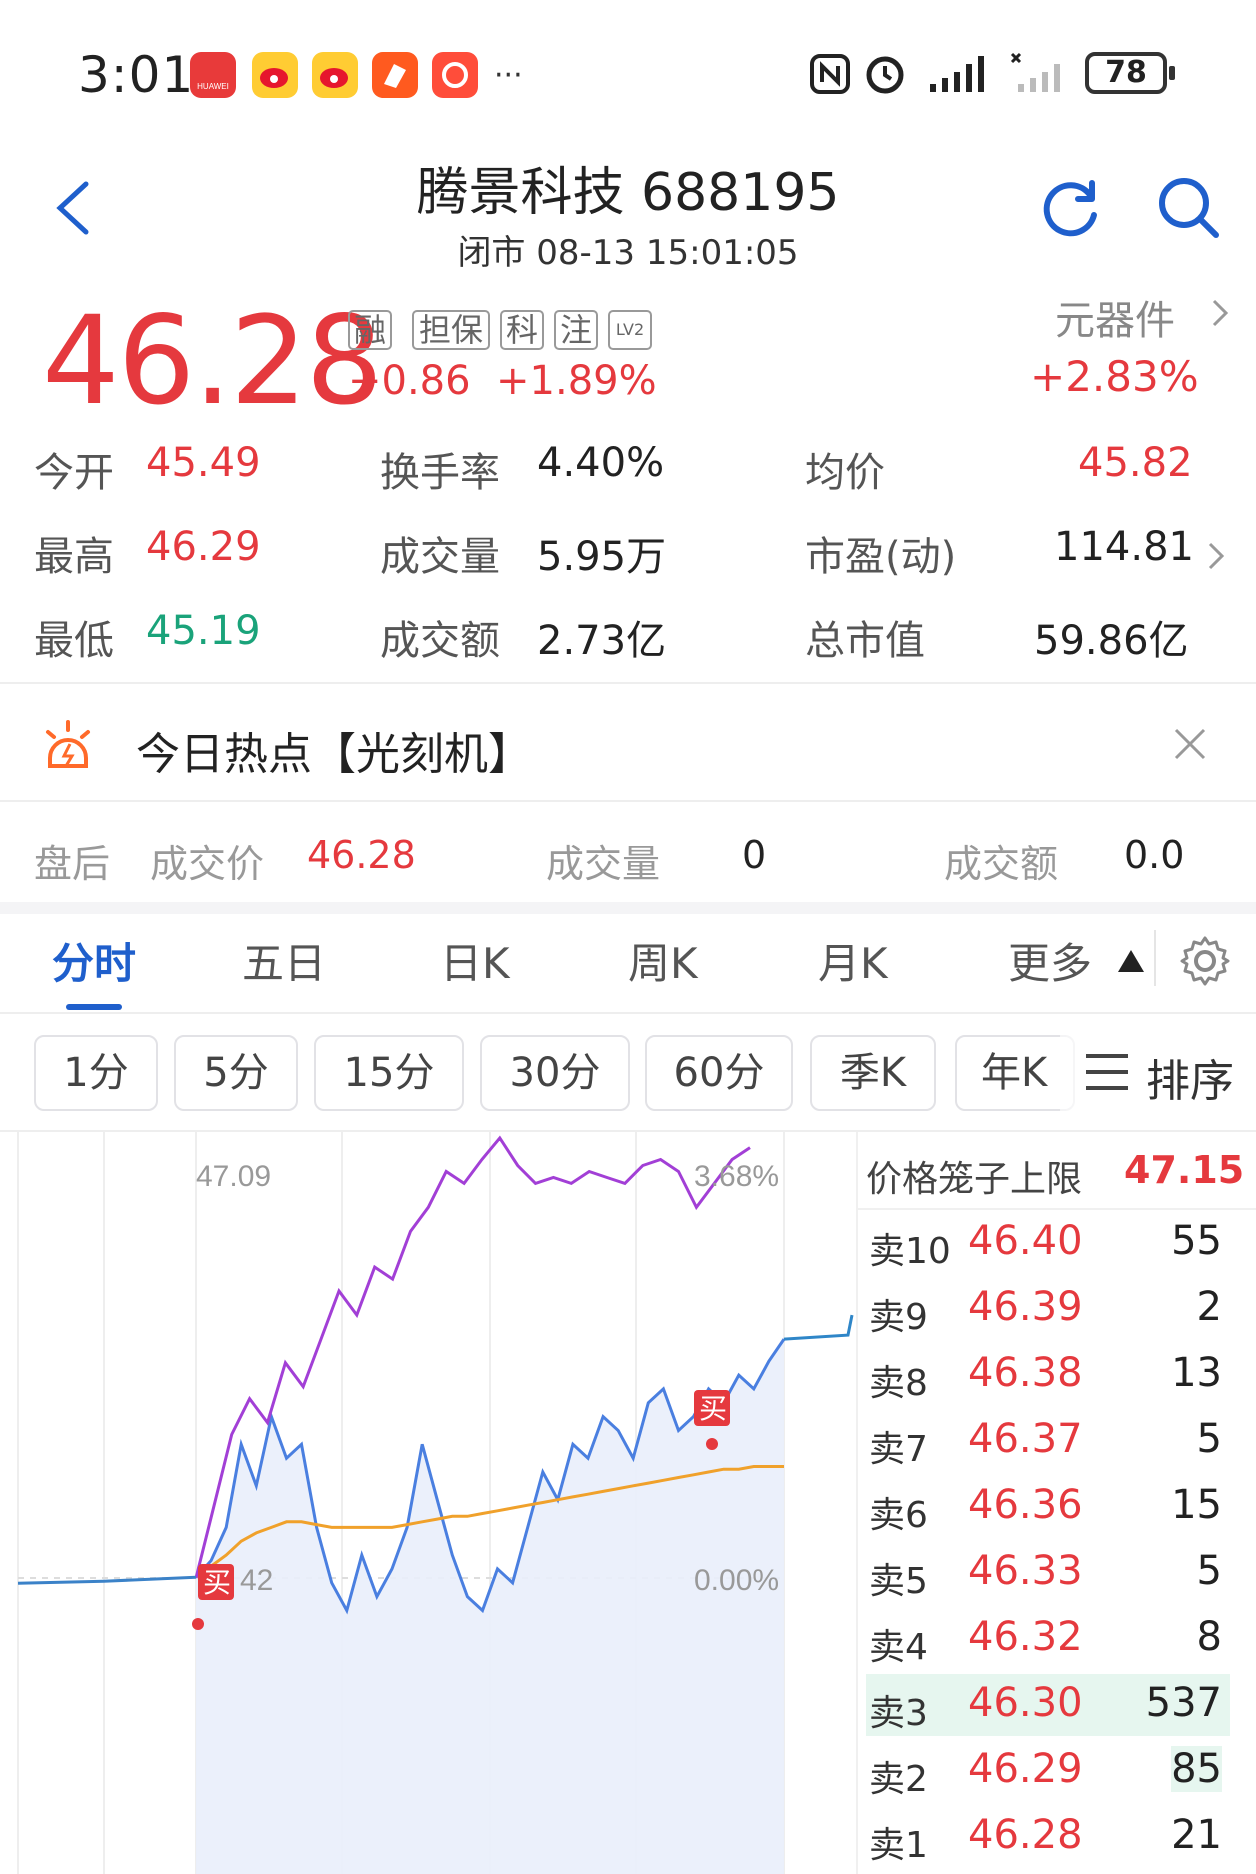  What do you see at coordinates (603, 864) in the screenshot?
I see `after-volume-label: 成交量` at bounding box center [603, 864].